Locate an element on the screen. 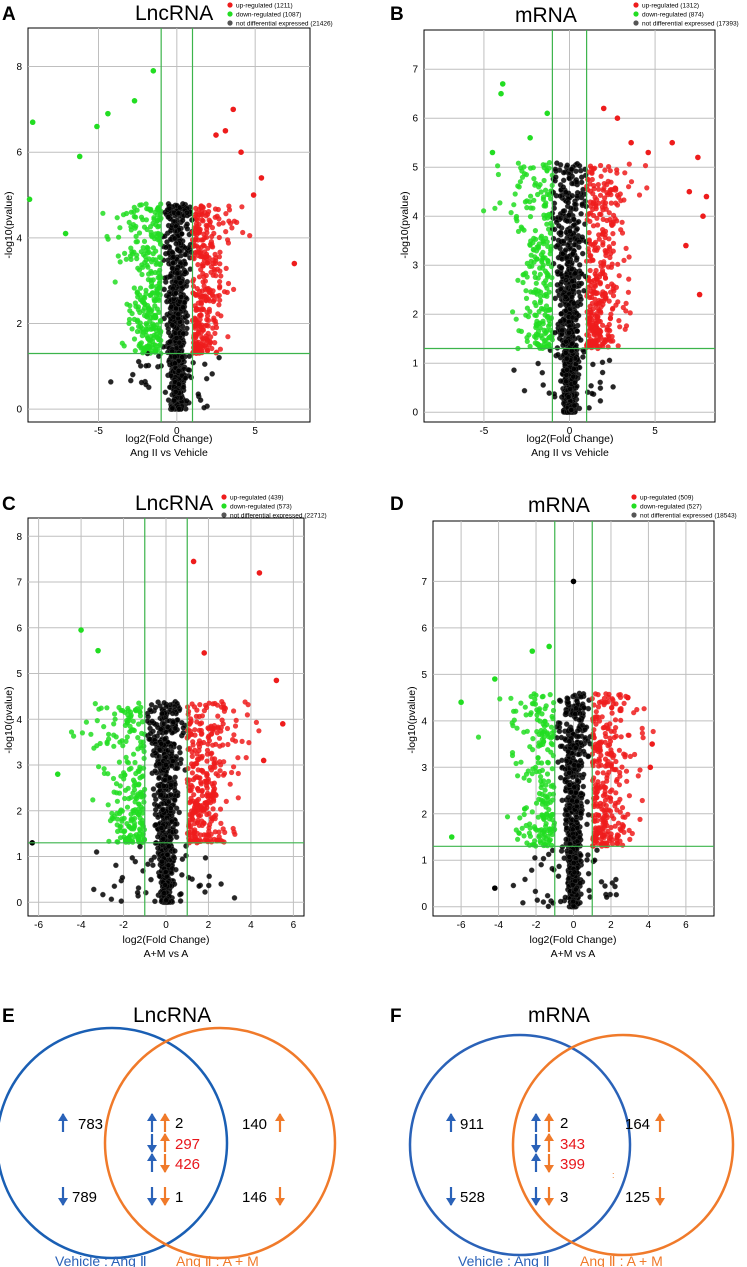 The height and width of the screenshot is (1267, 747). legend-label-up: up-regulated (1211) is located at coordinates (264, 5).